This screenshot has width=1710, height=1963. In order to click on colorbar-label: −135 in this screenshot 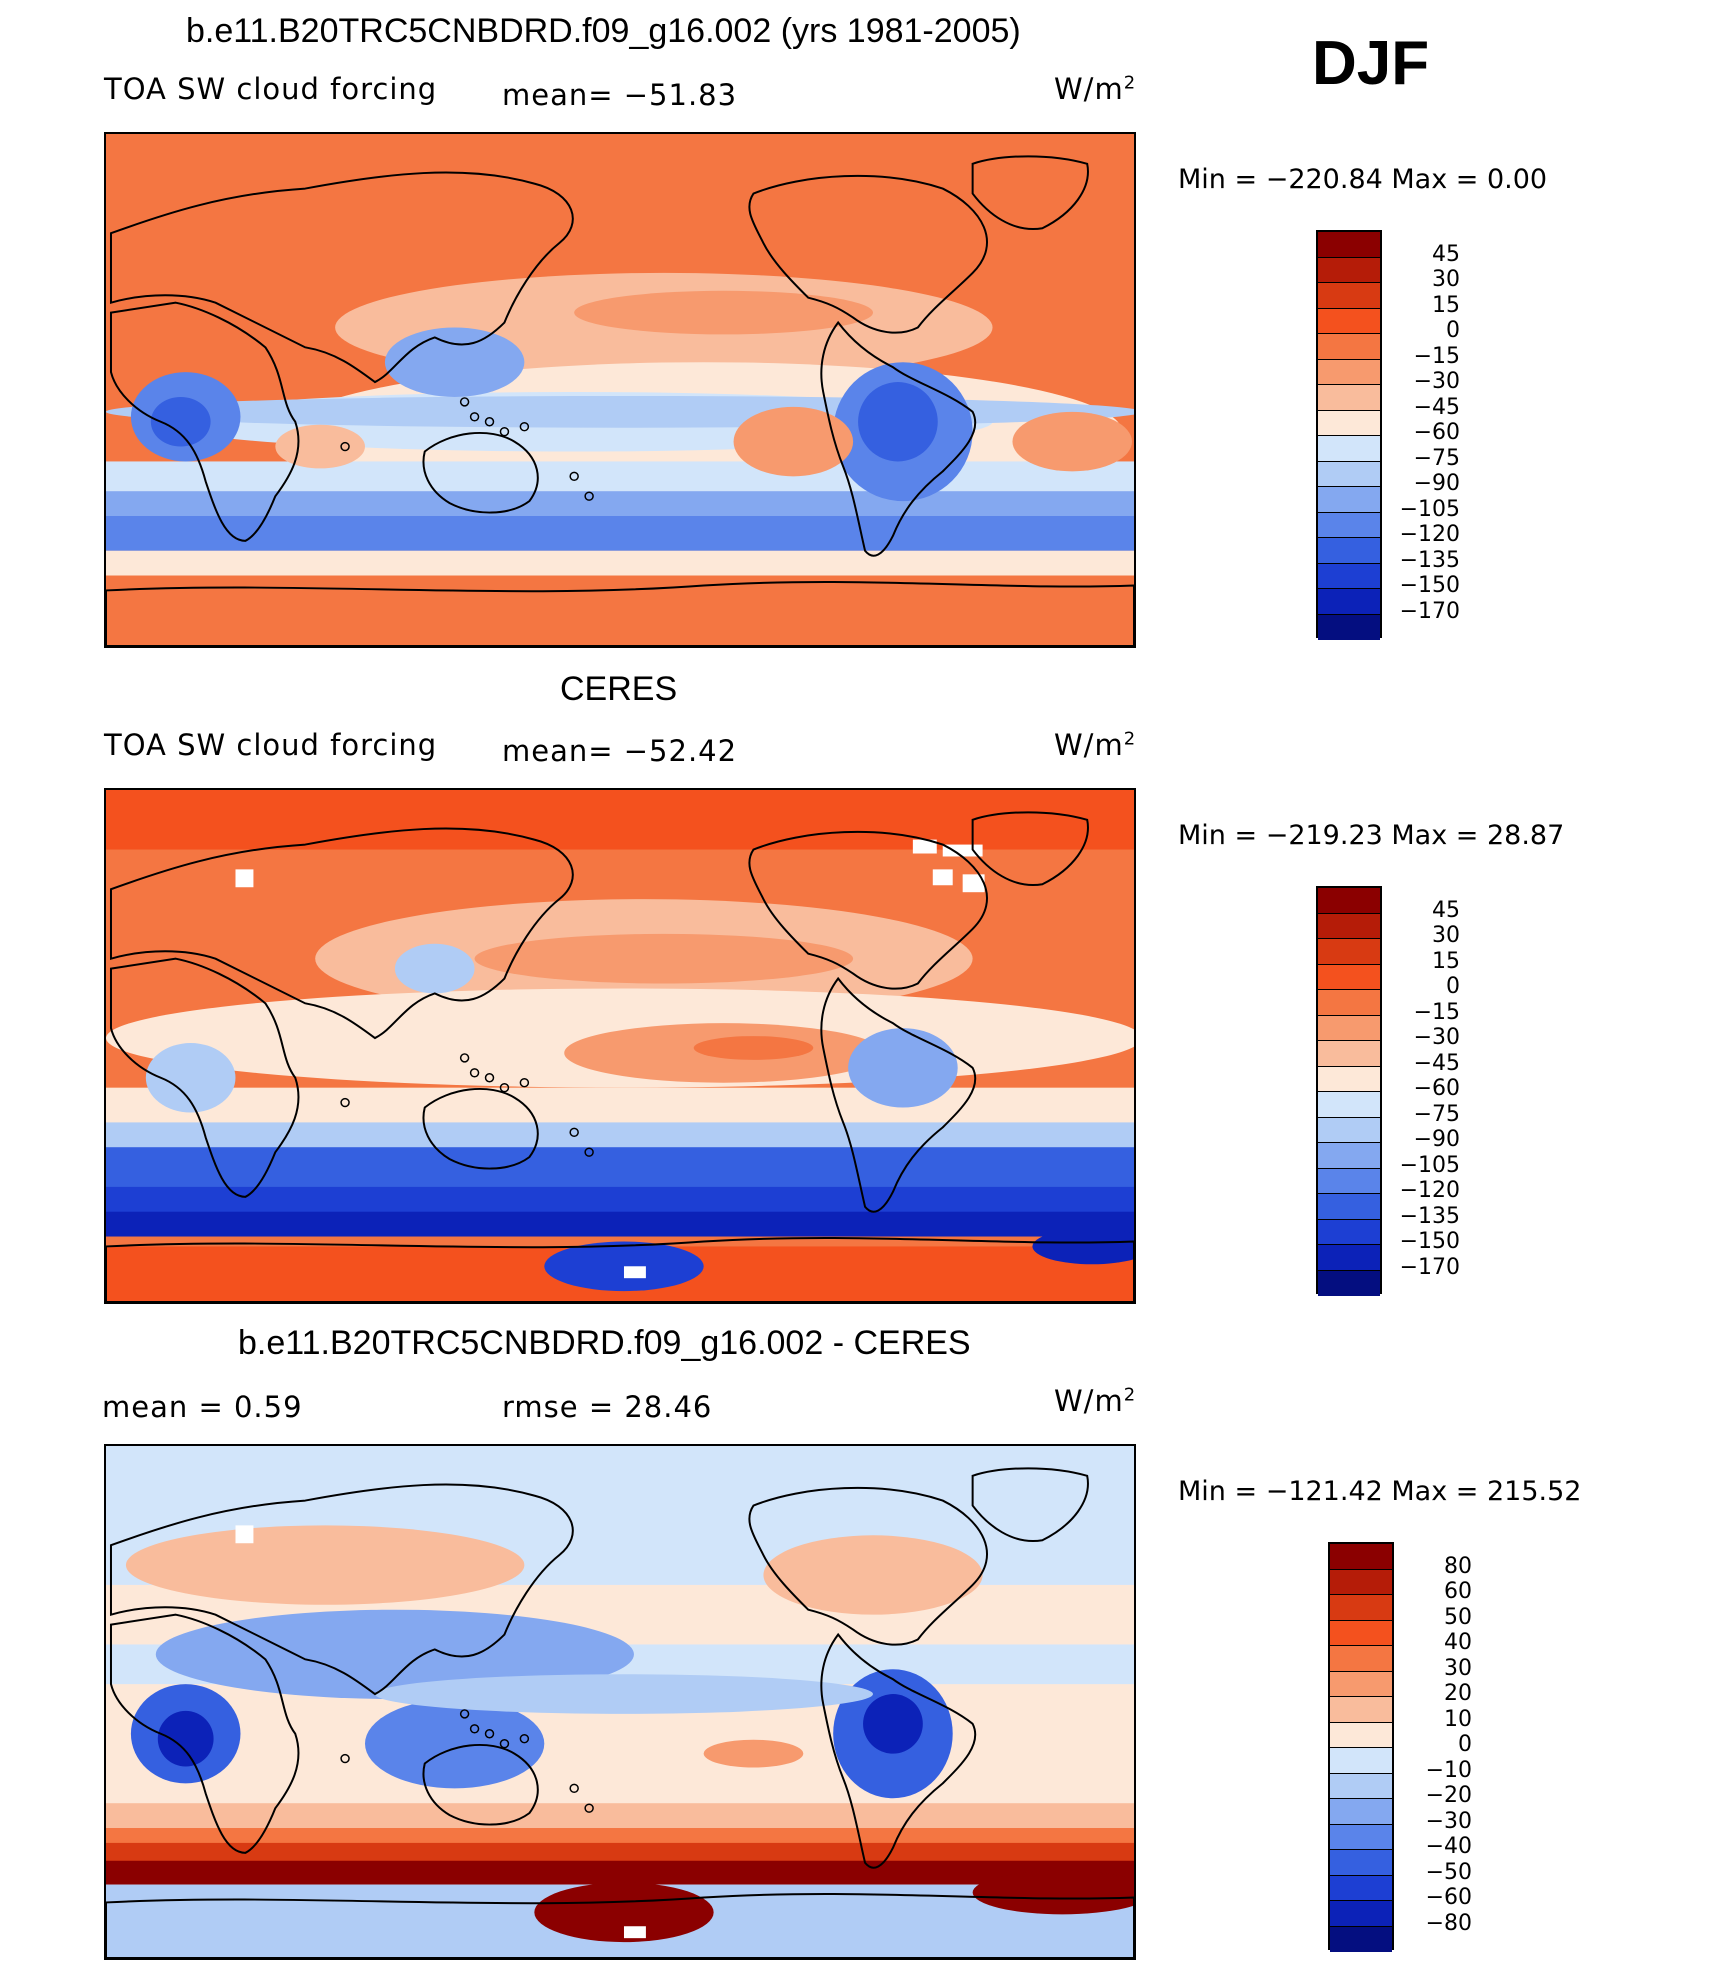, I will do `click(1429, 560)`.